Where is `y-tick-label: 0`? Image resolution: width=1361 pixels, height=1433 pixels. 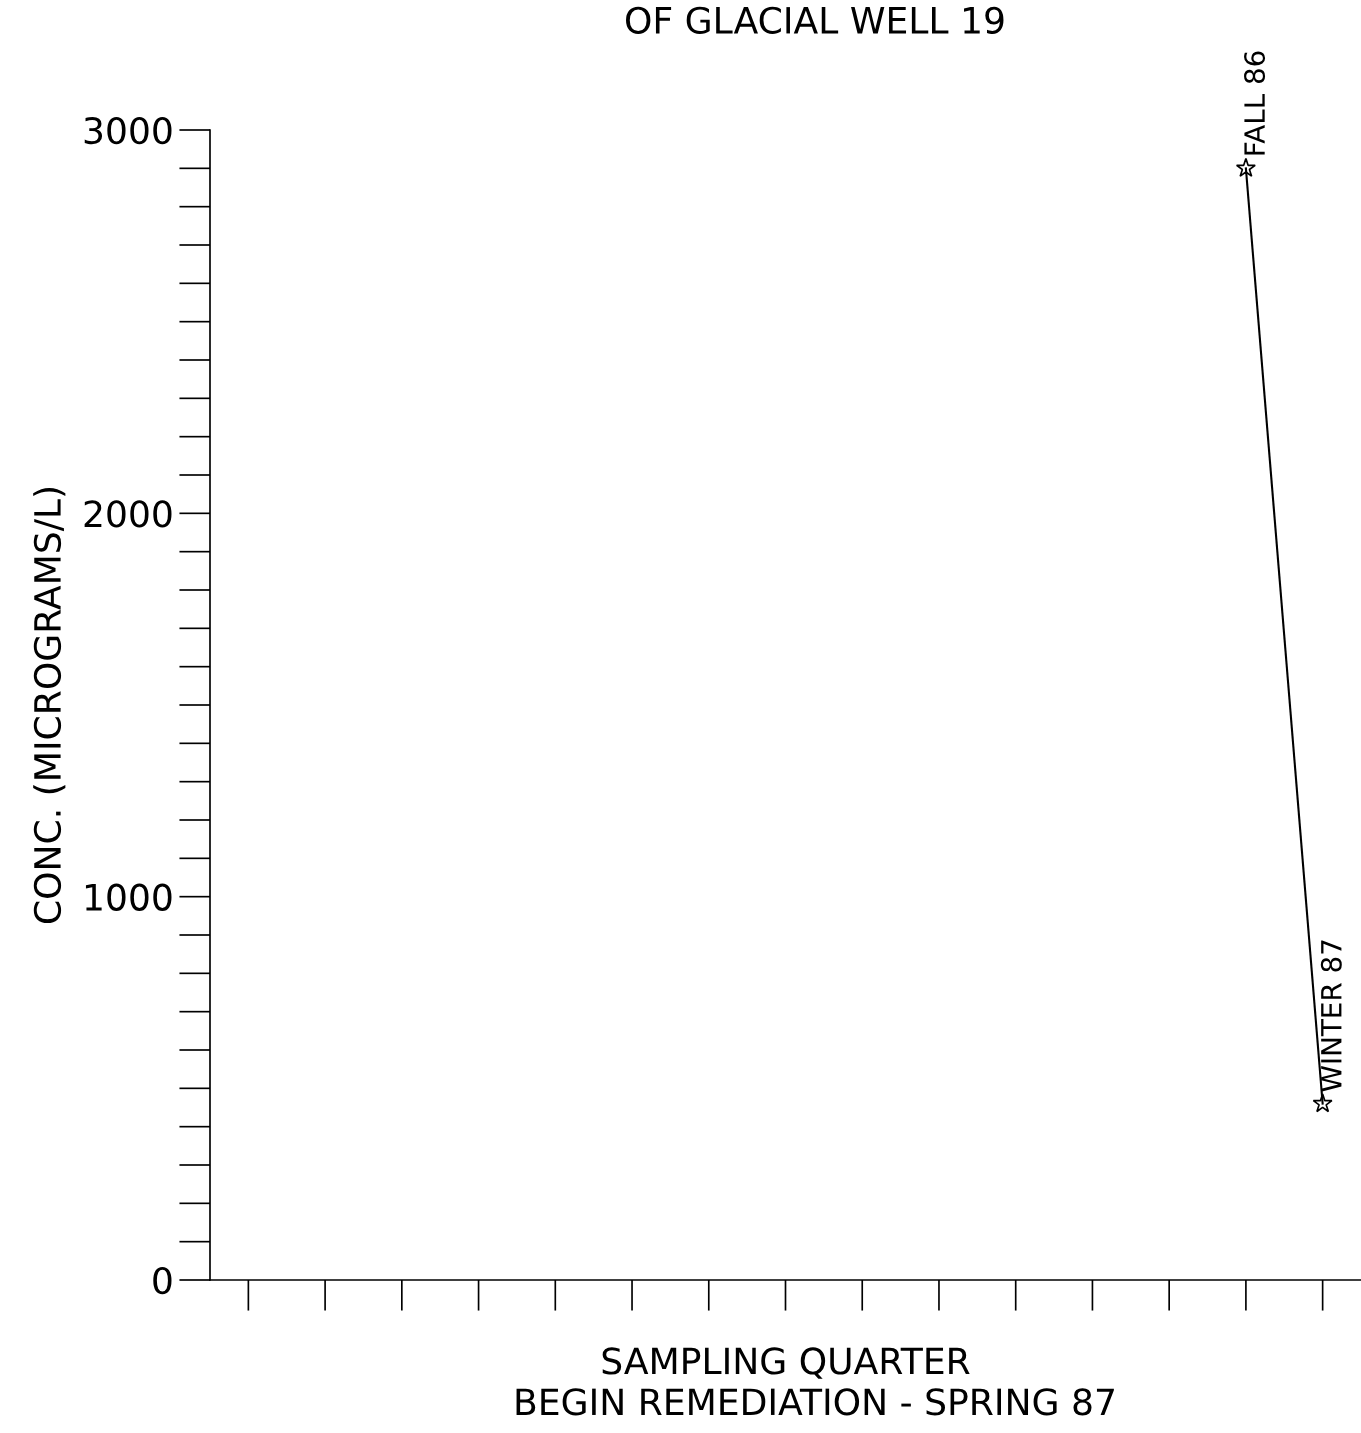 y-tick-label: 0 is located at coordinates (162, 1280).